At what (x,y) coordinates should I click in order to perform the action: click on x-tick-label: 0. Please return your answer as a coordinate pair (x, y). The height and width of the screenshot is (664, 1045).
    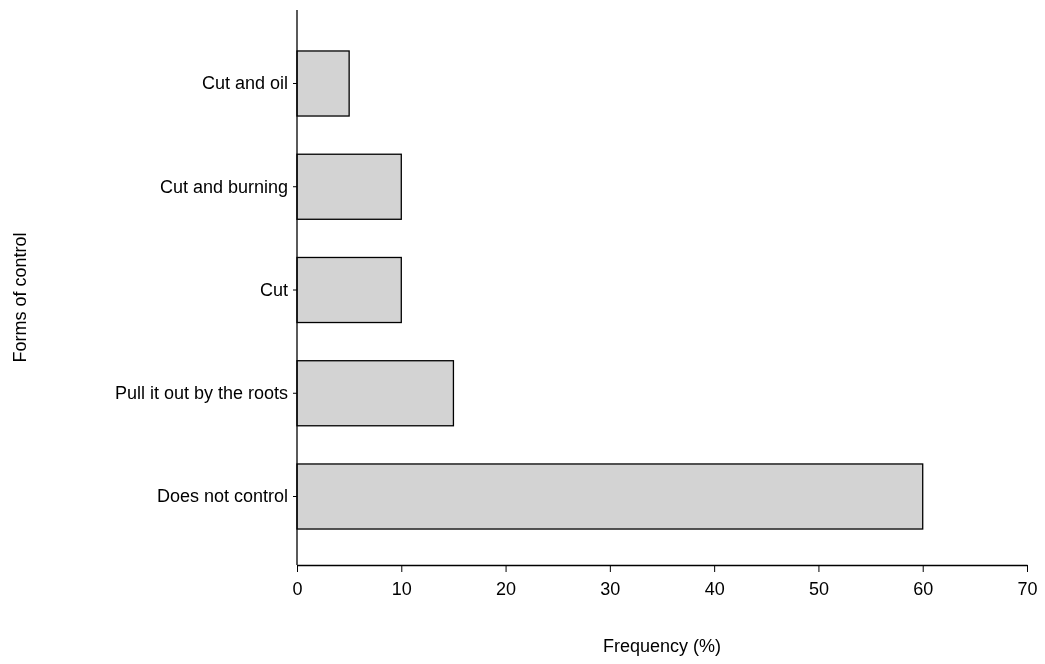
    Looking at the image, I should click on (297, 588).